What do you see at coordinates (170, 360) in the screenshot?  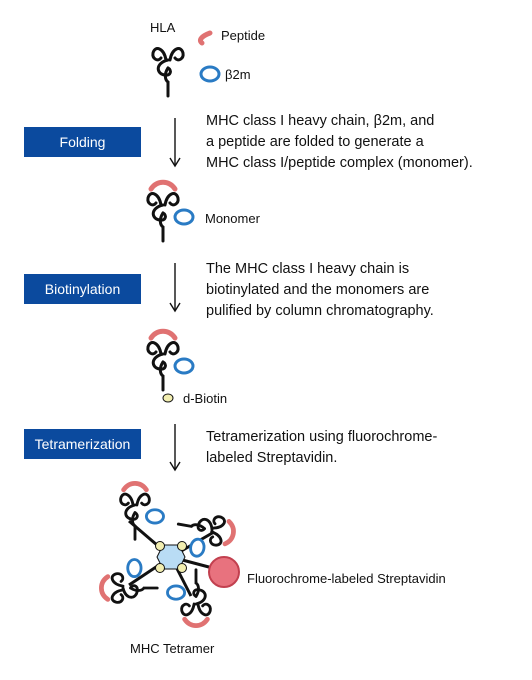 I see `biotinylated-monomer-icon` at bounding box center [170, 360].